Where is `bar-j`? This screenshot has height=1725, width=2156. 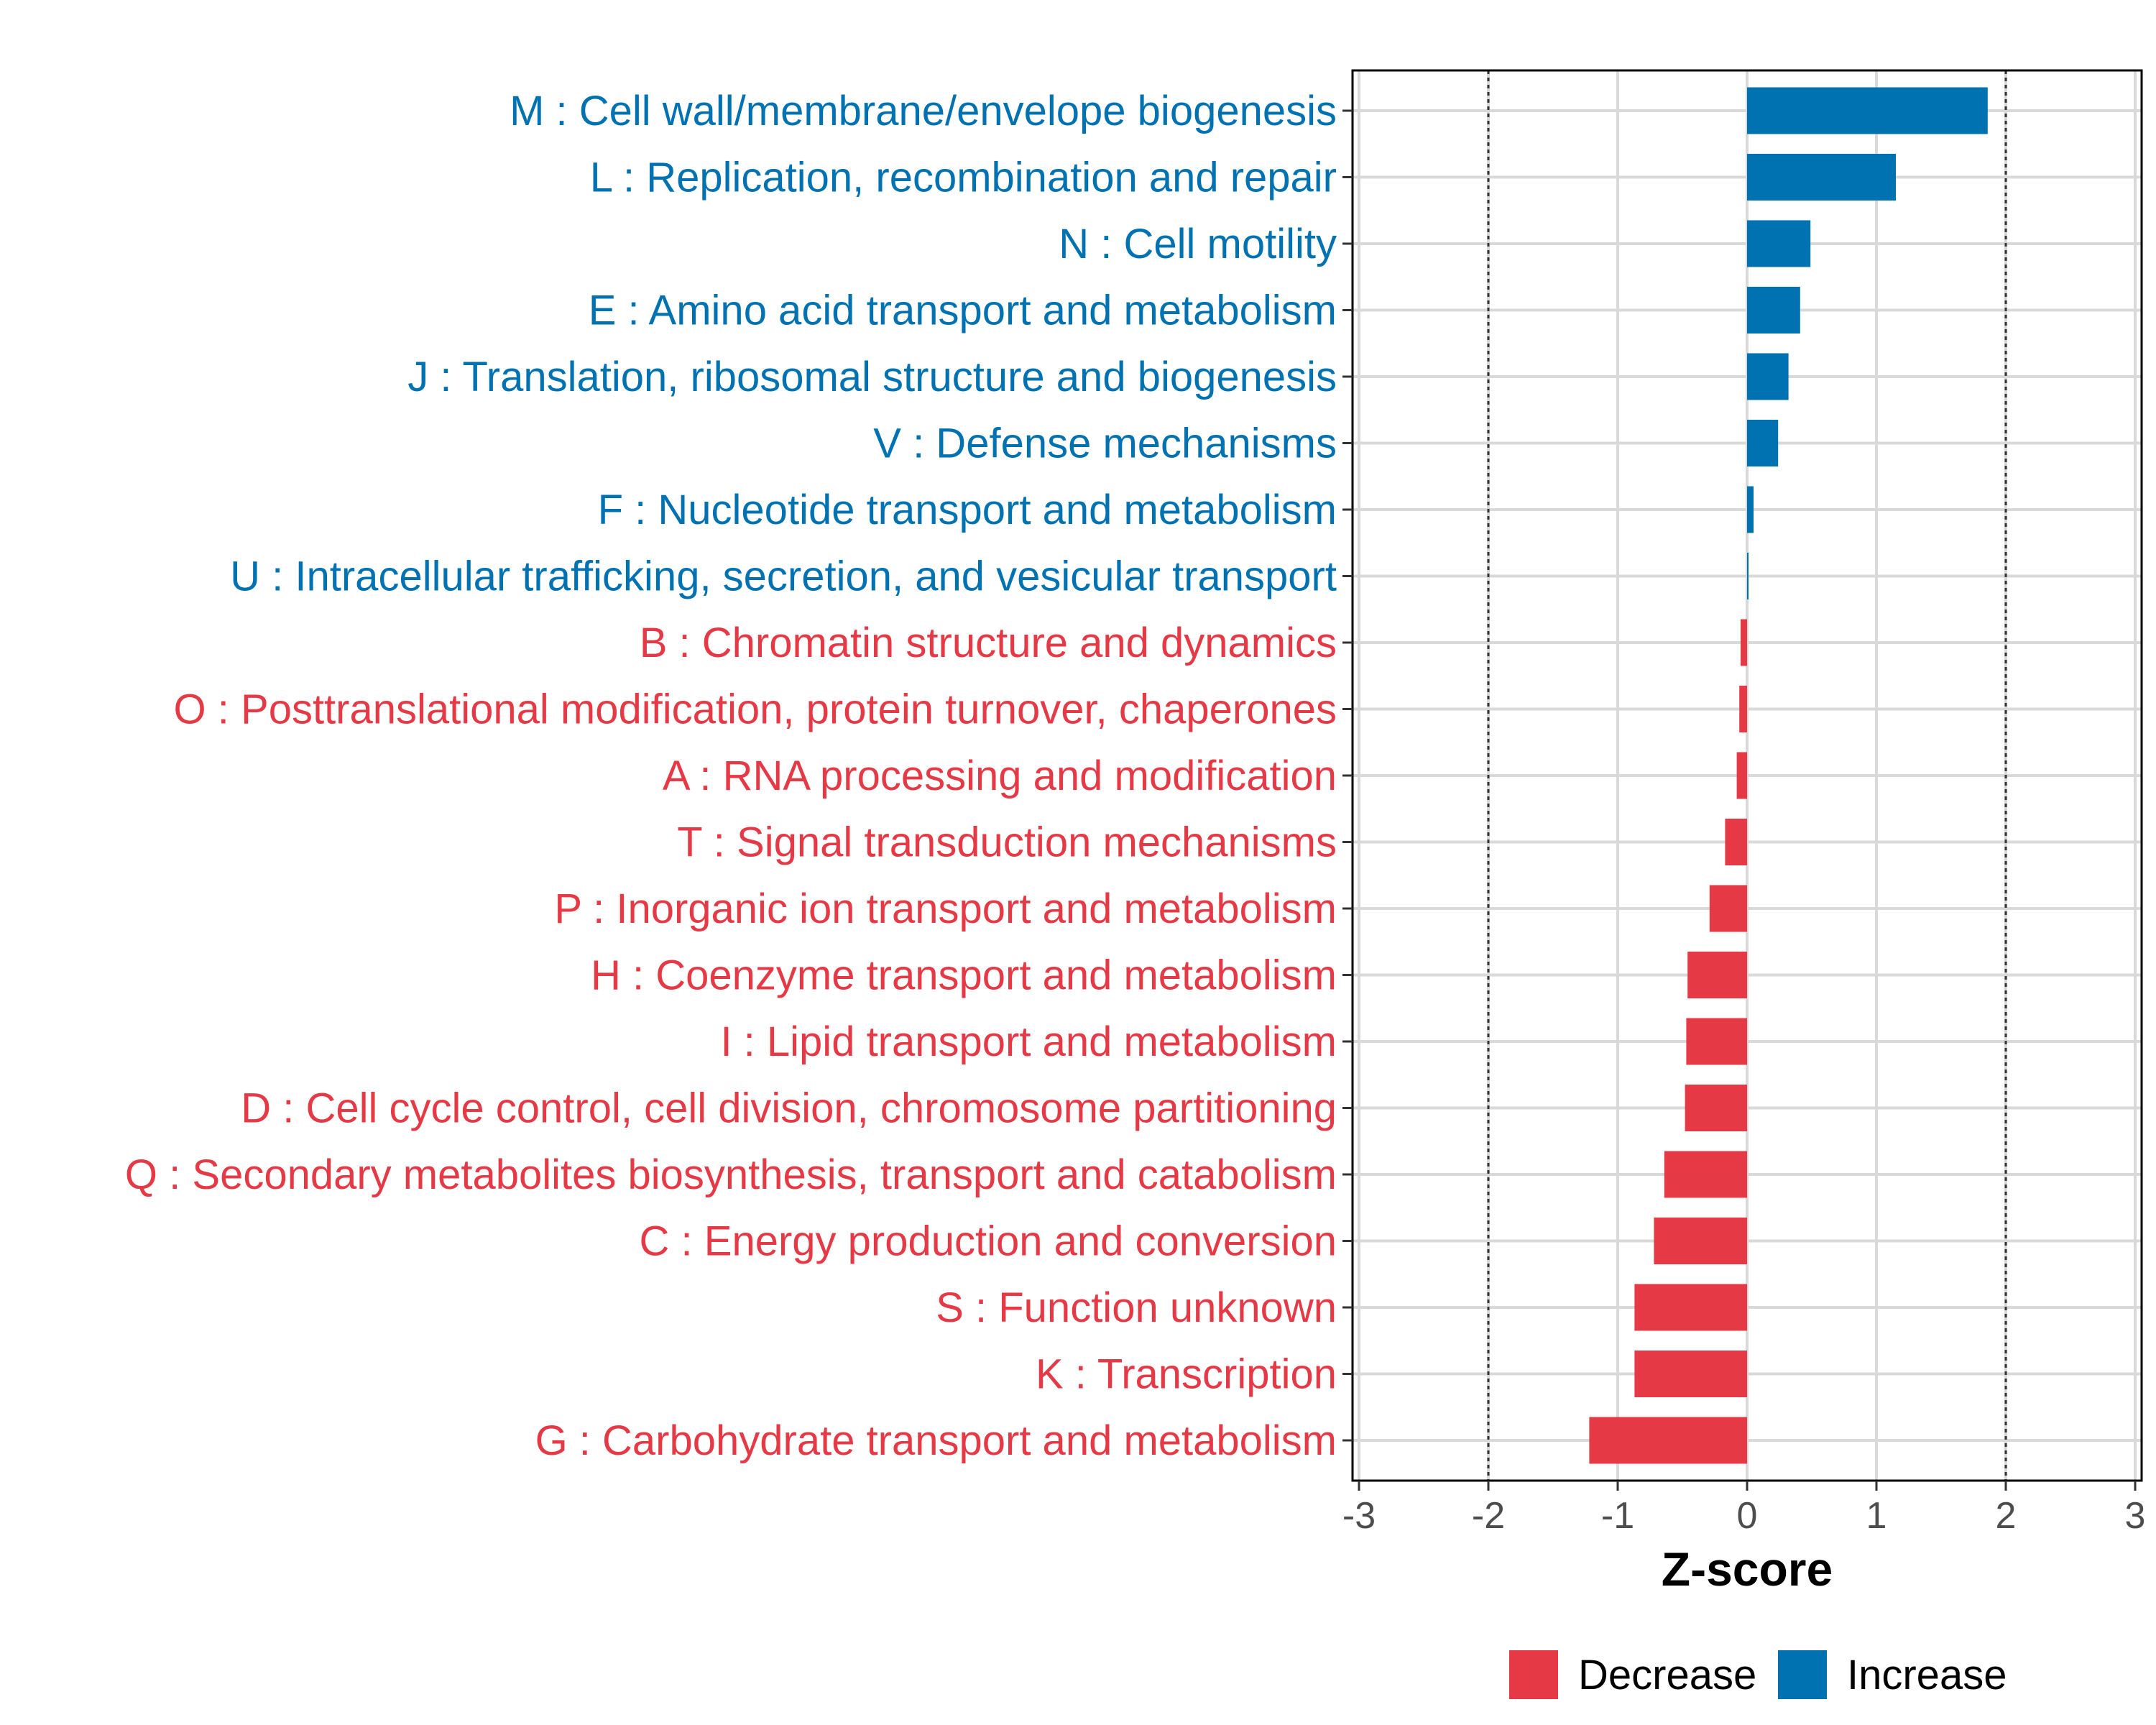 bar-j is located at coordinates (1768, 376).